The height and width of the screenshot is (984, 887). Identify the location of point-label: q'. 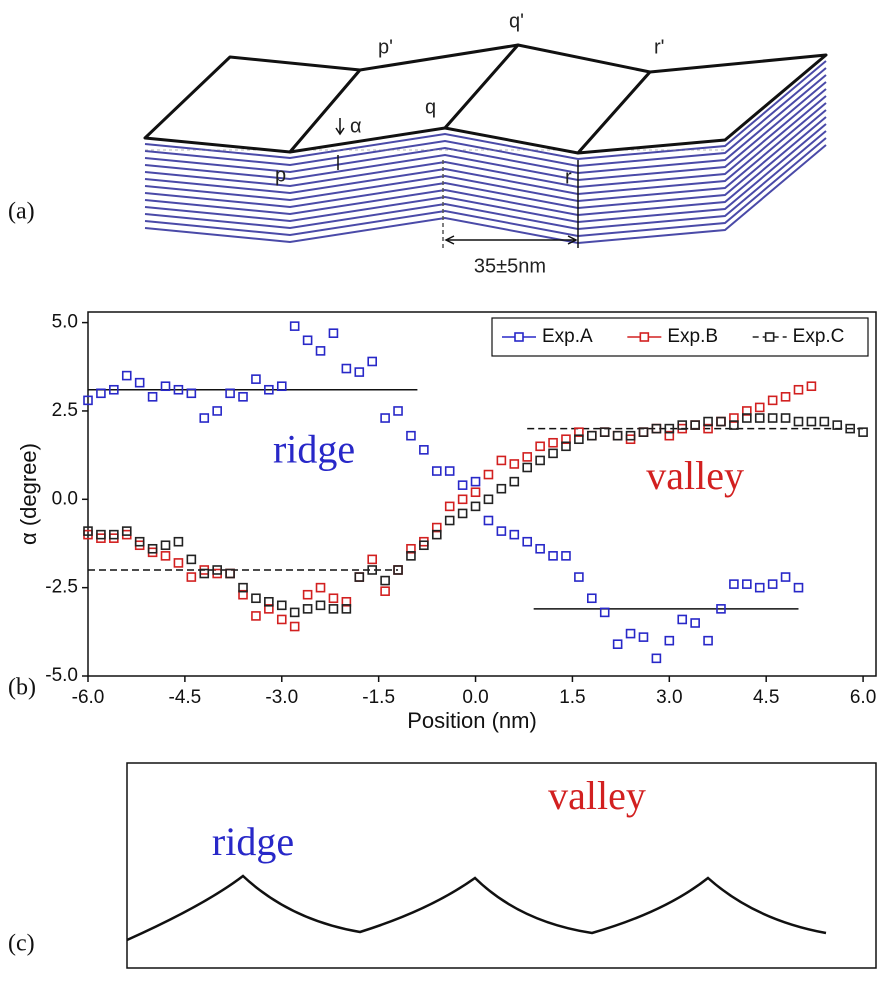
(516, 21).